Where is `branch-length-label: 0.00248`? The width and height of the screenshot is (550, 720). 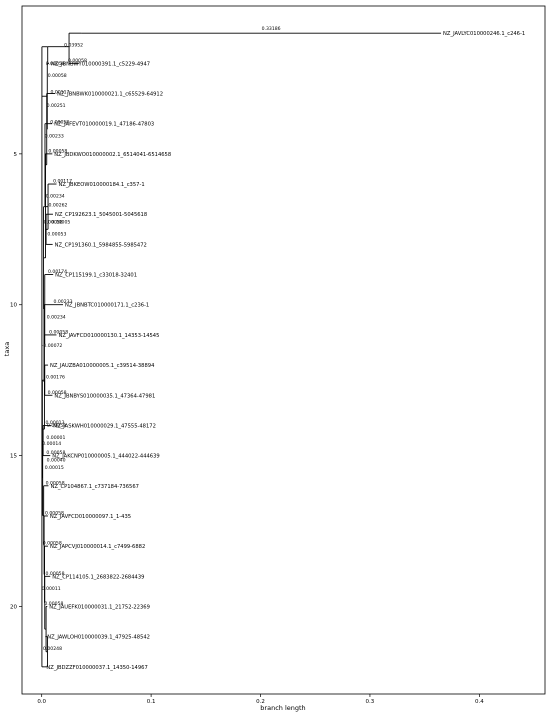
branch-length-label: 0.00248 is located at coordinates (52, 649).